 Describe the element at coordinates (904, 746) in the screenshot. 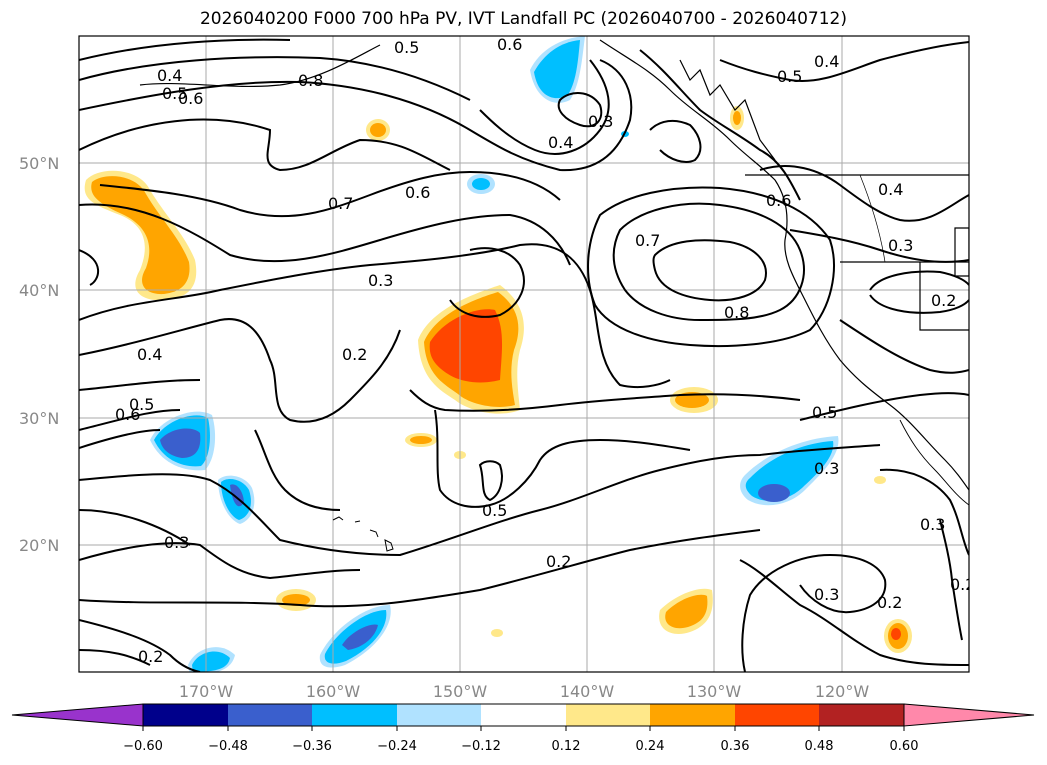

I see `colorbar-tick-label: 0.60` at that location.